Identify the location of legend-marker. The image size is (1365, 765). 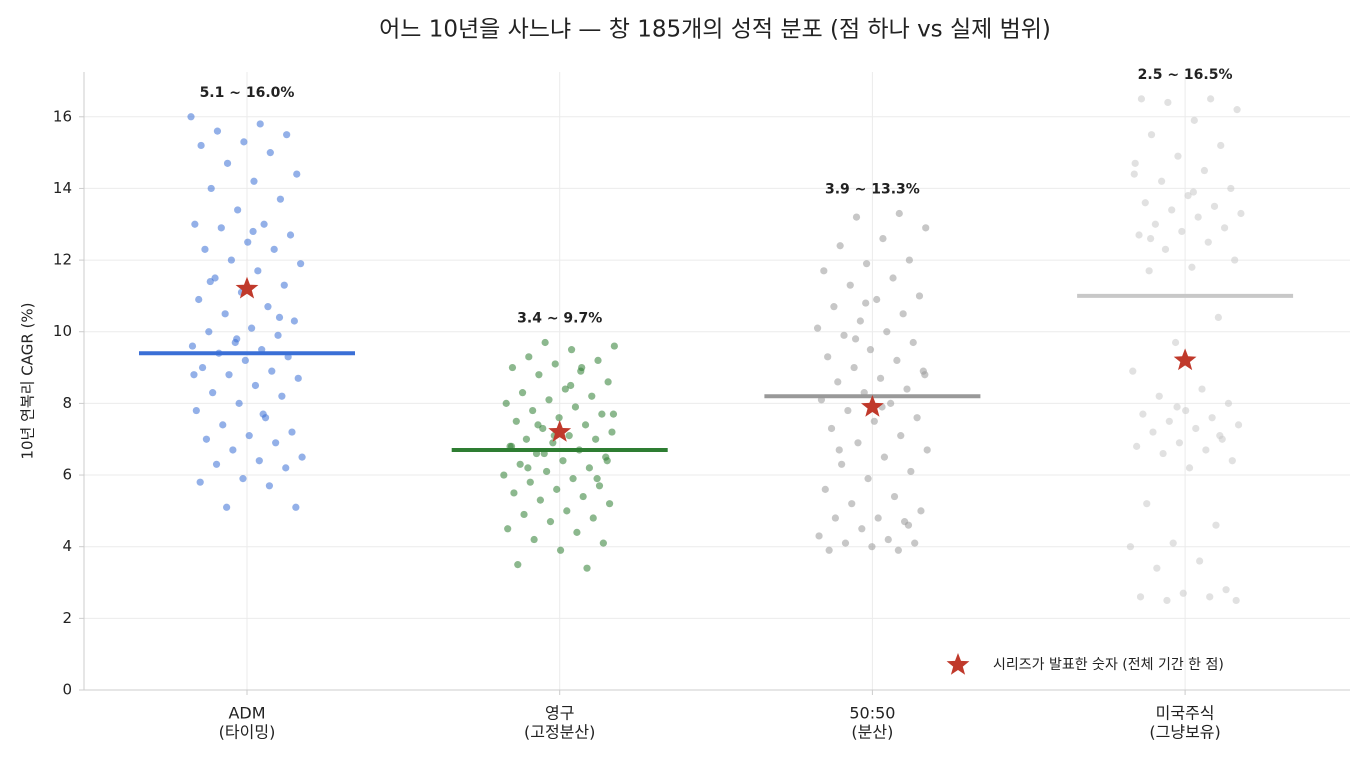
(958, 664).